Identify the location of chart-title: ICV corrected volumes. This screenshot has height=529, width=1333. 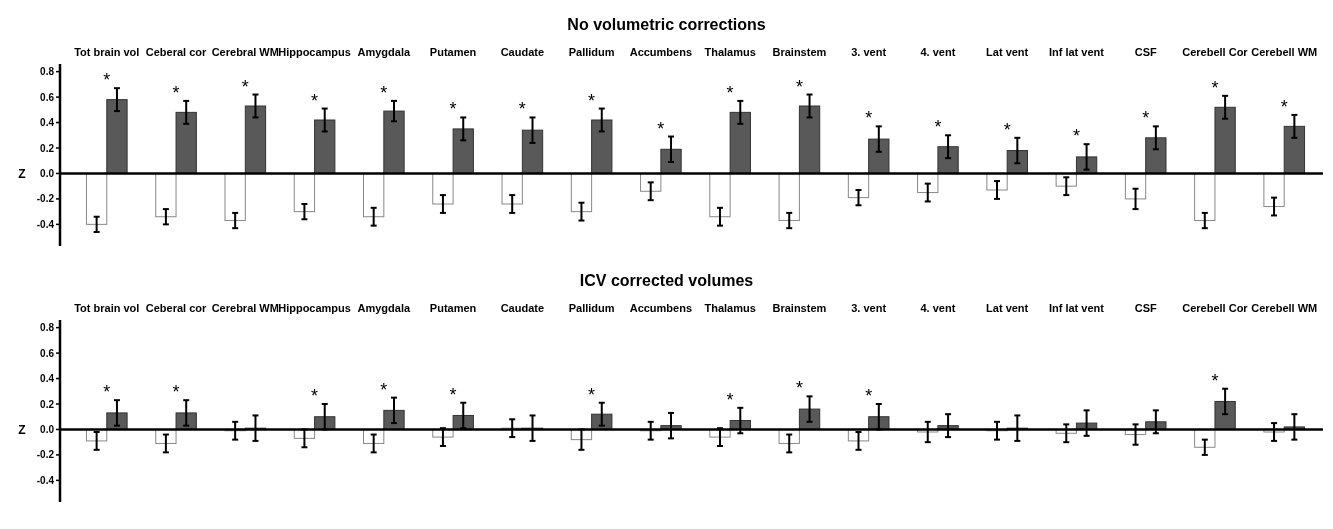
(666, 280).